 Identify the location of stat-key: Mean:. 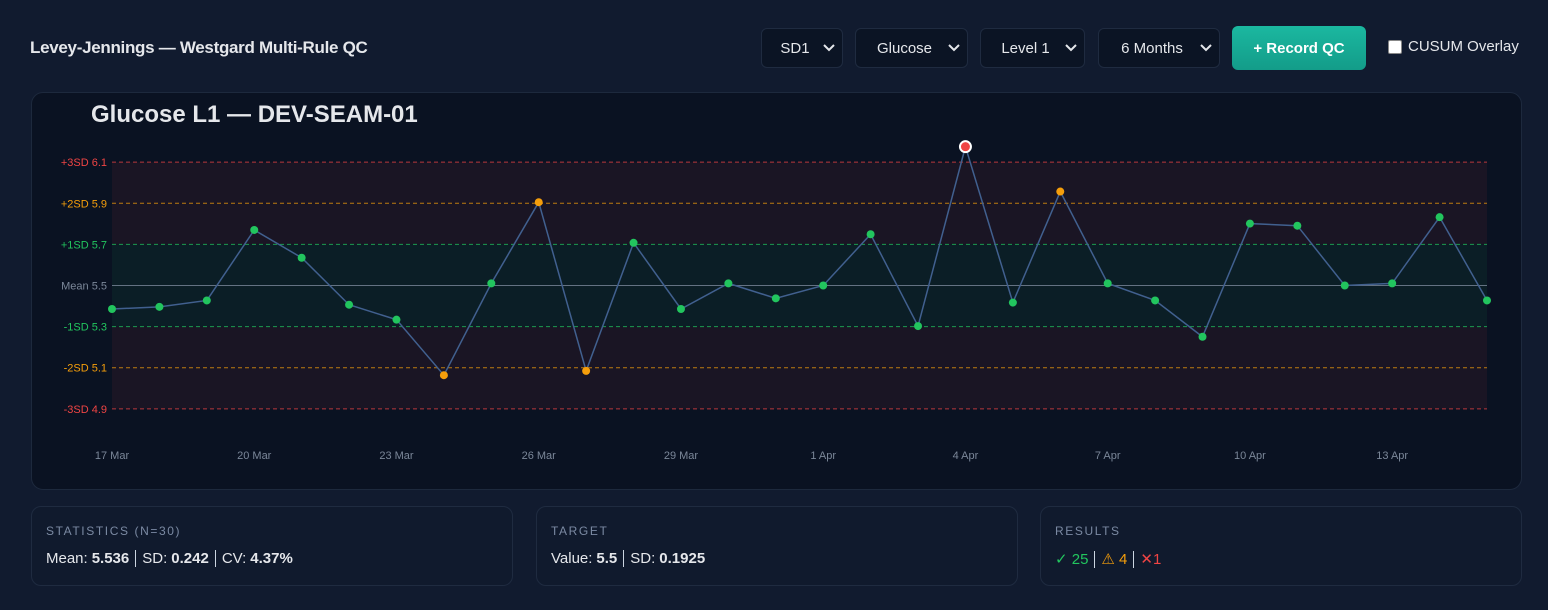
(67, 558).